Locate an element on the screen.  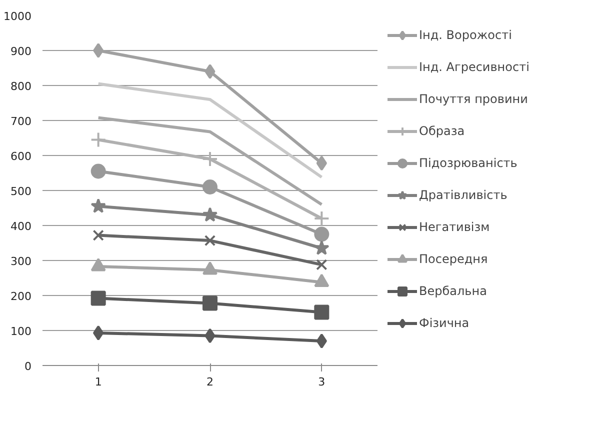
y-tick-label: 1000 is located at coordinates (18, 16).